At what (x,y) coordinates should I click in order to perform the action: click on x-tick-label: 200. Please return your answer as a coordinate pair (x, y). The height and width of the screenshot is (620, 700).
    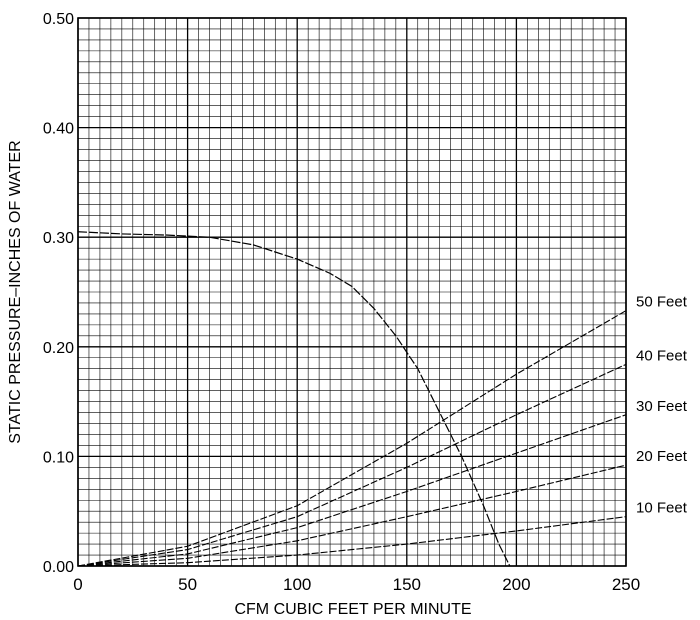
    Looking at the image, I should click on (516, 584).